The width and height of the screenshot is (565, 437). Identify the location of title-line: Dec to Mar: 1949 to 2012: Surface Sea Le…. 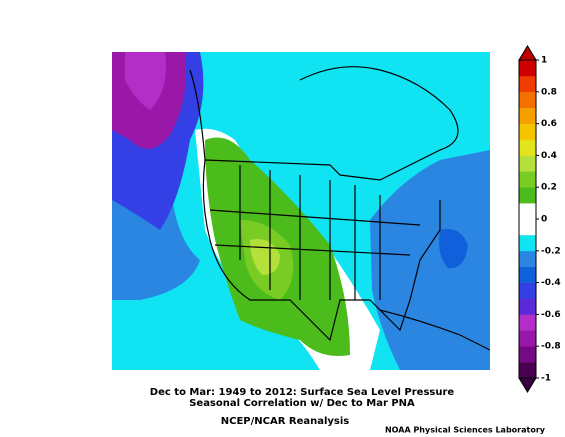
(302, 392).